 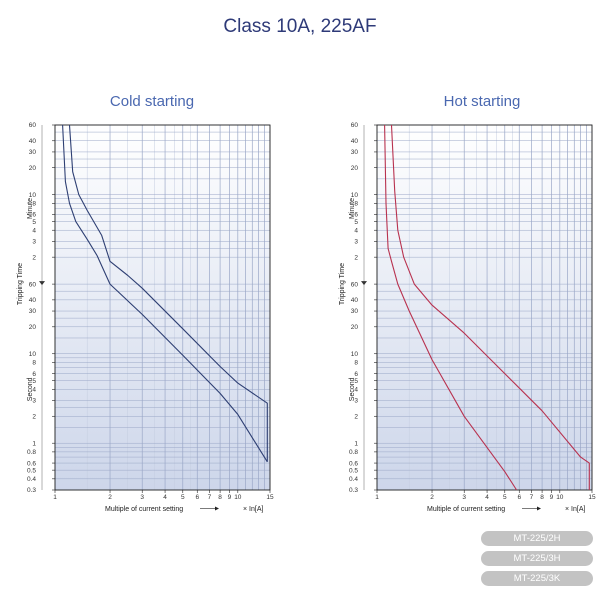 I want to click on cold-x-axis-arrow-head, so click(x=217, y=508).